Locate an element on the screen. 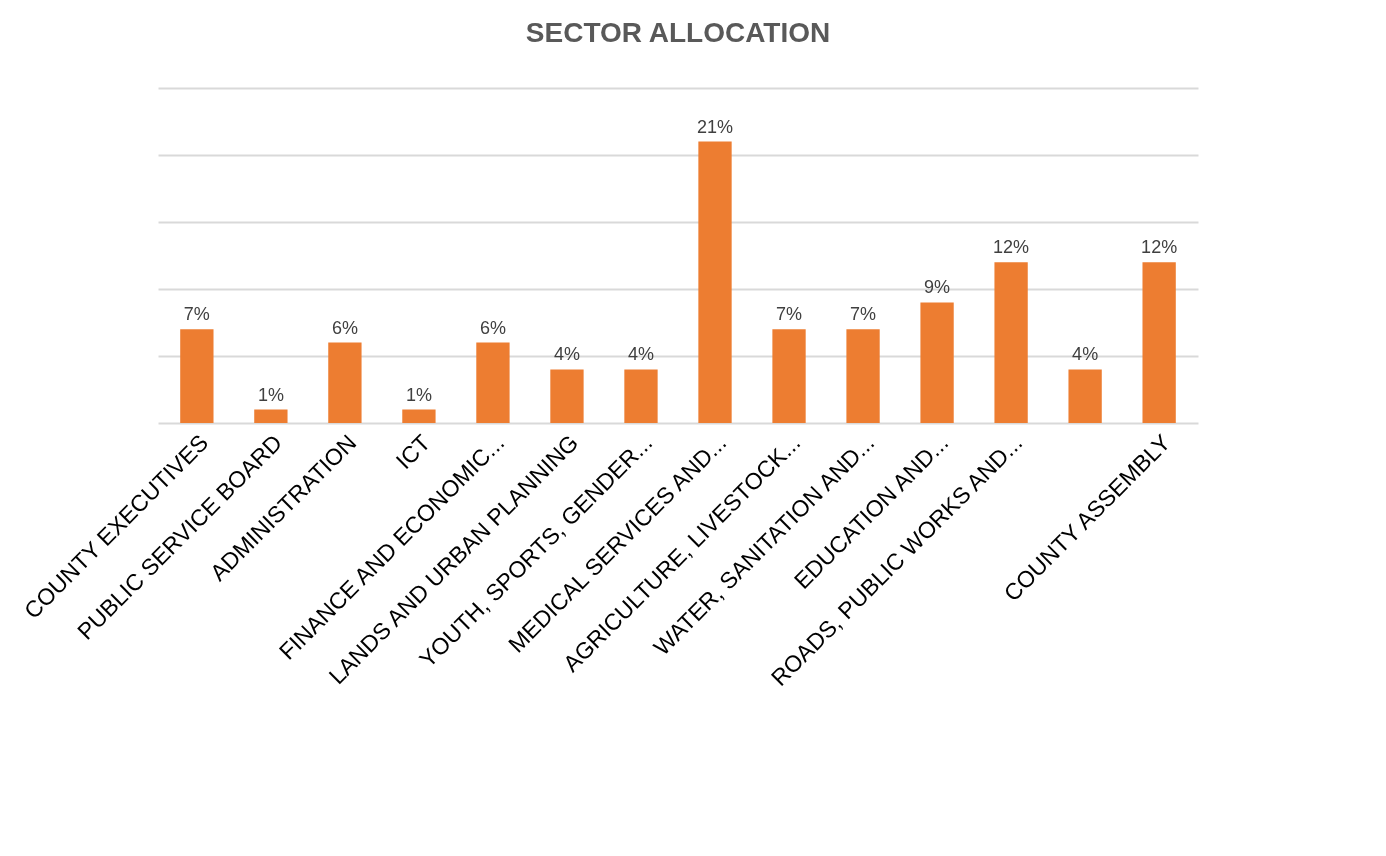  data-label: 21% is located at coordinates (715, 126).